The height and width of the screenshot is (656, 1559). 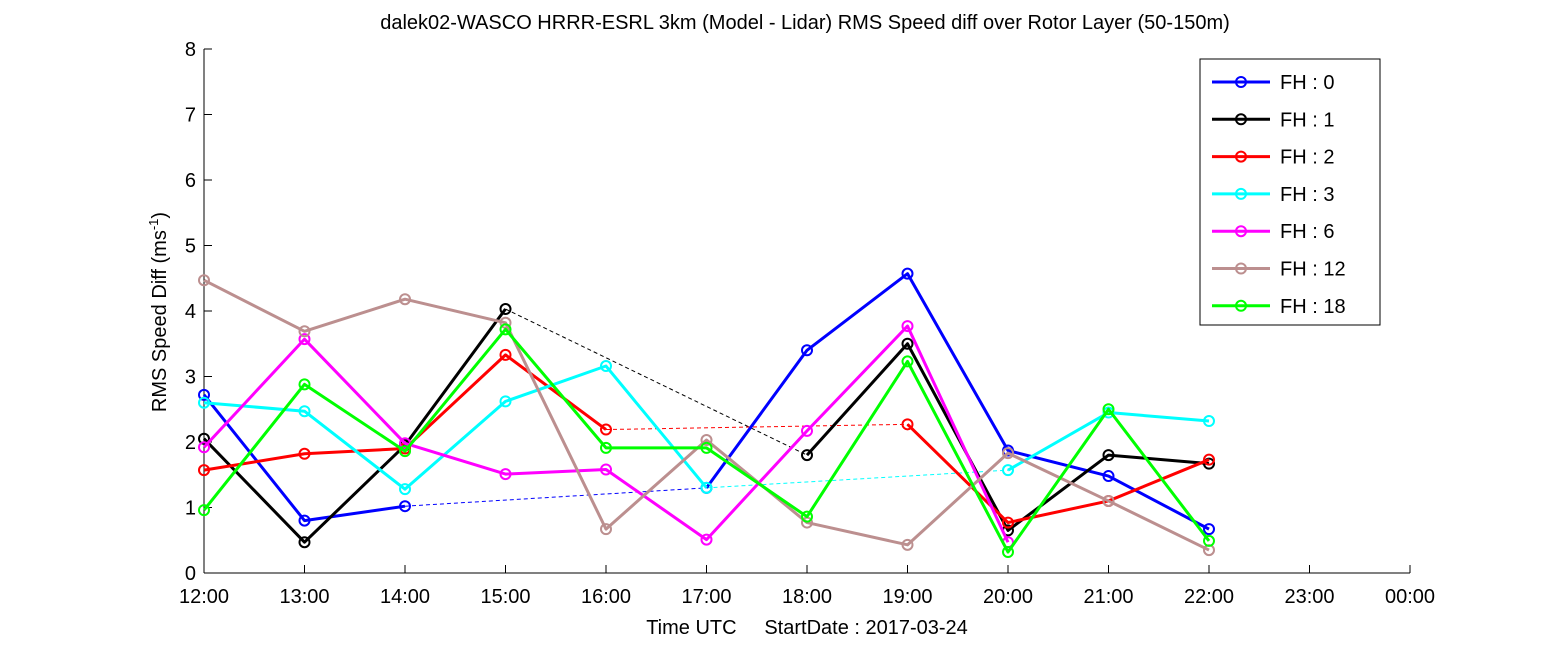 What do you see at coordinates (555, 497) in the screenshot?
I see `gap-link` at bounding box center [555, 497].